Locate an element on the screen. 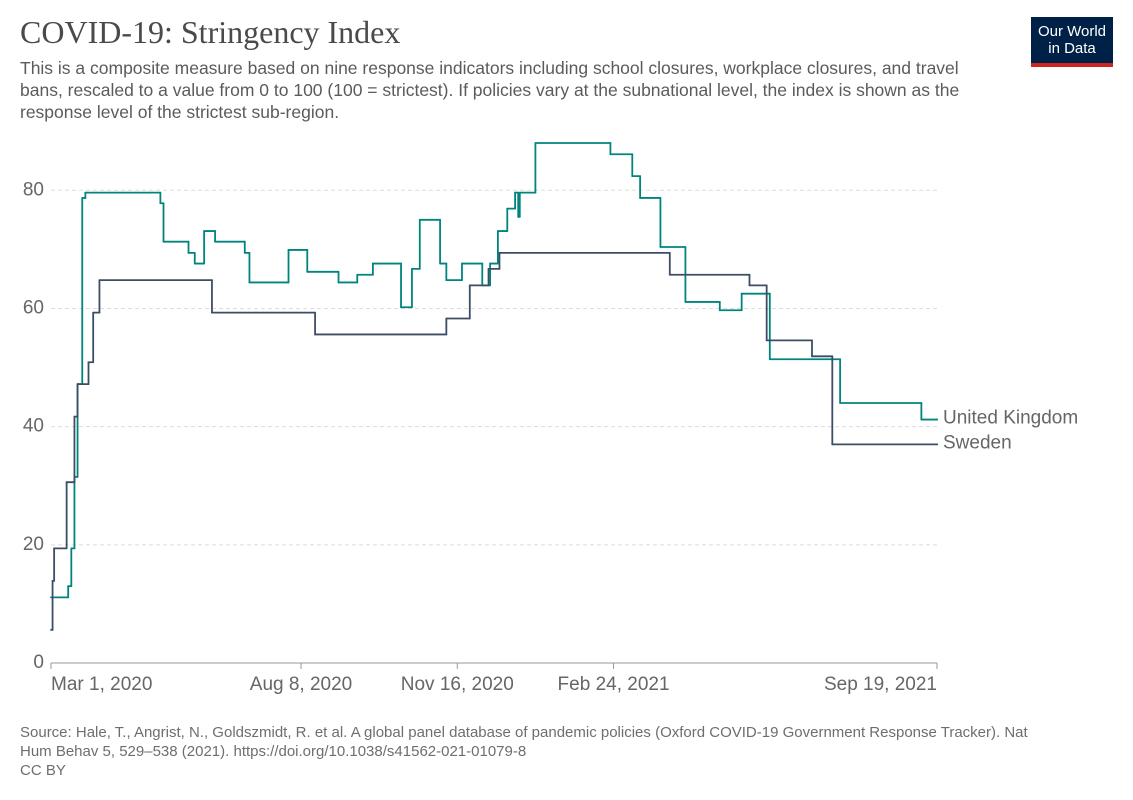  x-tick-label: Aug 8, 2020 is located at coordinates (301, 684).